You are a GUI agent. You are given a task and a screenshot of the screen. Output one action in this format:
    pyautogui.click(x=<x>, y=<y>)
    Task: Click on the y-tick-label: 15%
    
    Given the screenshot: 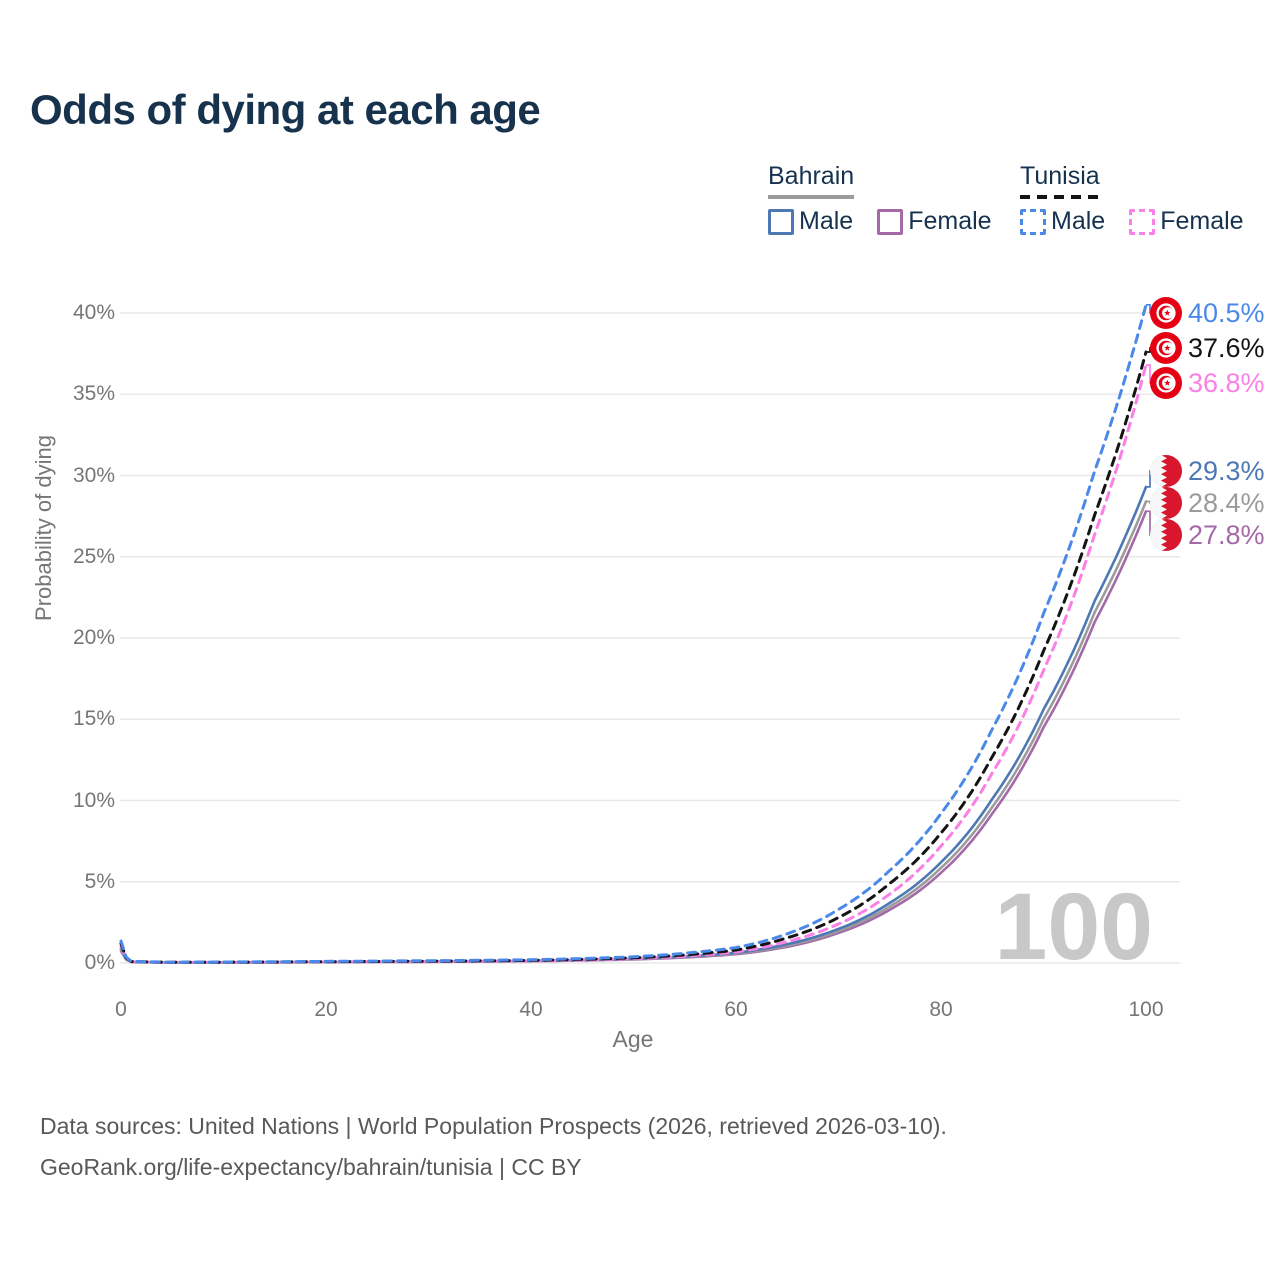 What is the action you would take?
    pyautogui.click(x=93, y=719)
    